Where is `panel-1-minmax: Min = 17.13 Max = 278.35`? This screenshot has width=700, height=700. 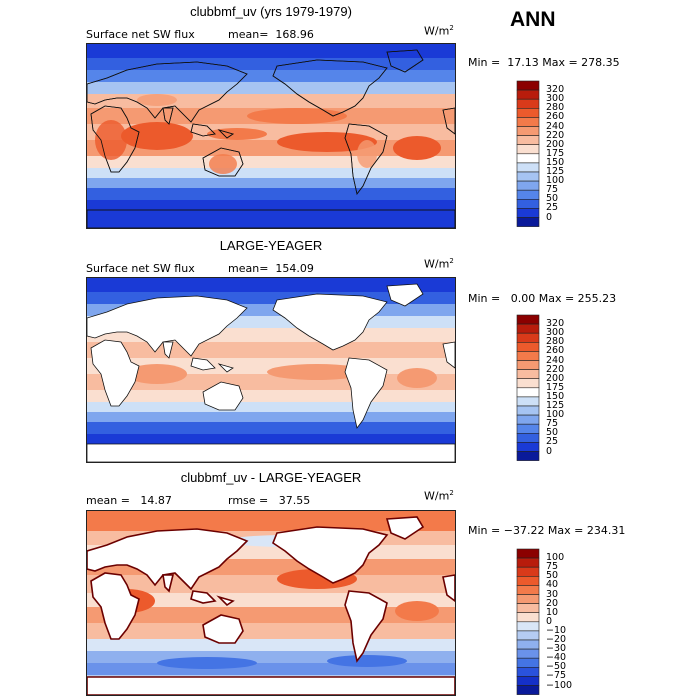 panel-1-minmax: Min = 17.13 Max = 278.35 is located at coordinates (544, 62).